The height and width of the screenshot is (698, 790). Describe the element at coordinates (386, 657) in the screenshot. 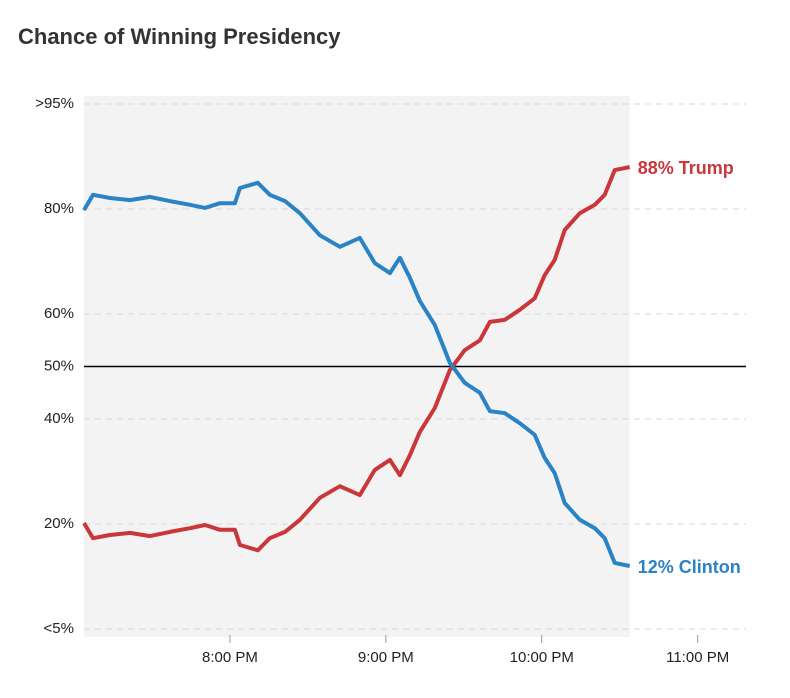

I see `x-tick-label: 9:00 PM` at that location.